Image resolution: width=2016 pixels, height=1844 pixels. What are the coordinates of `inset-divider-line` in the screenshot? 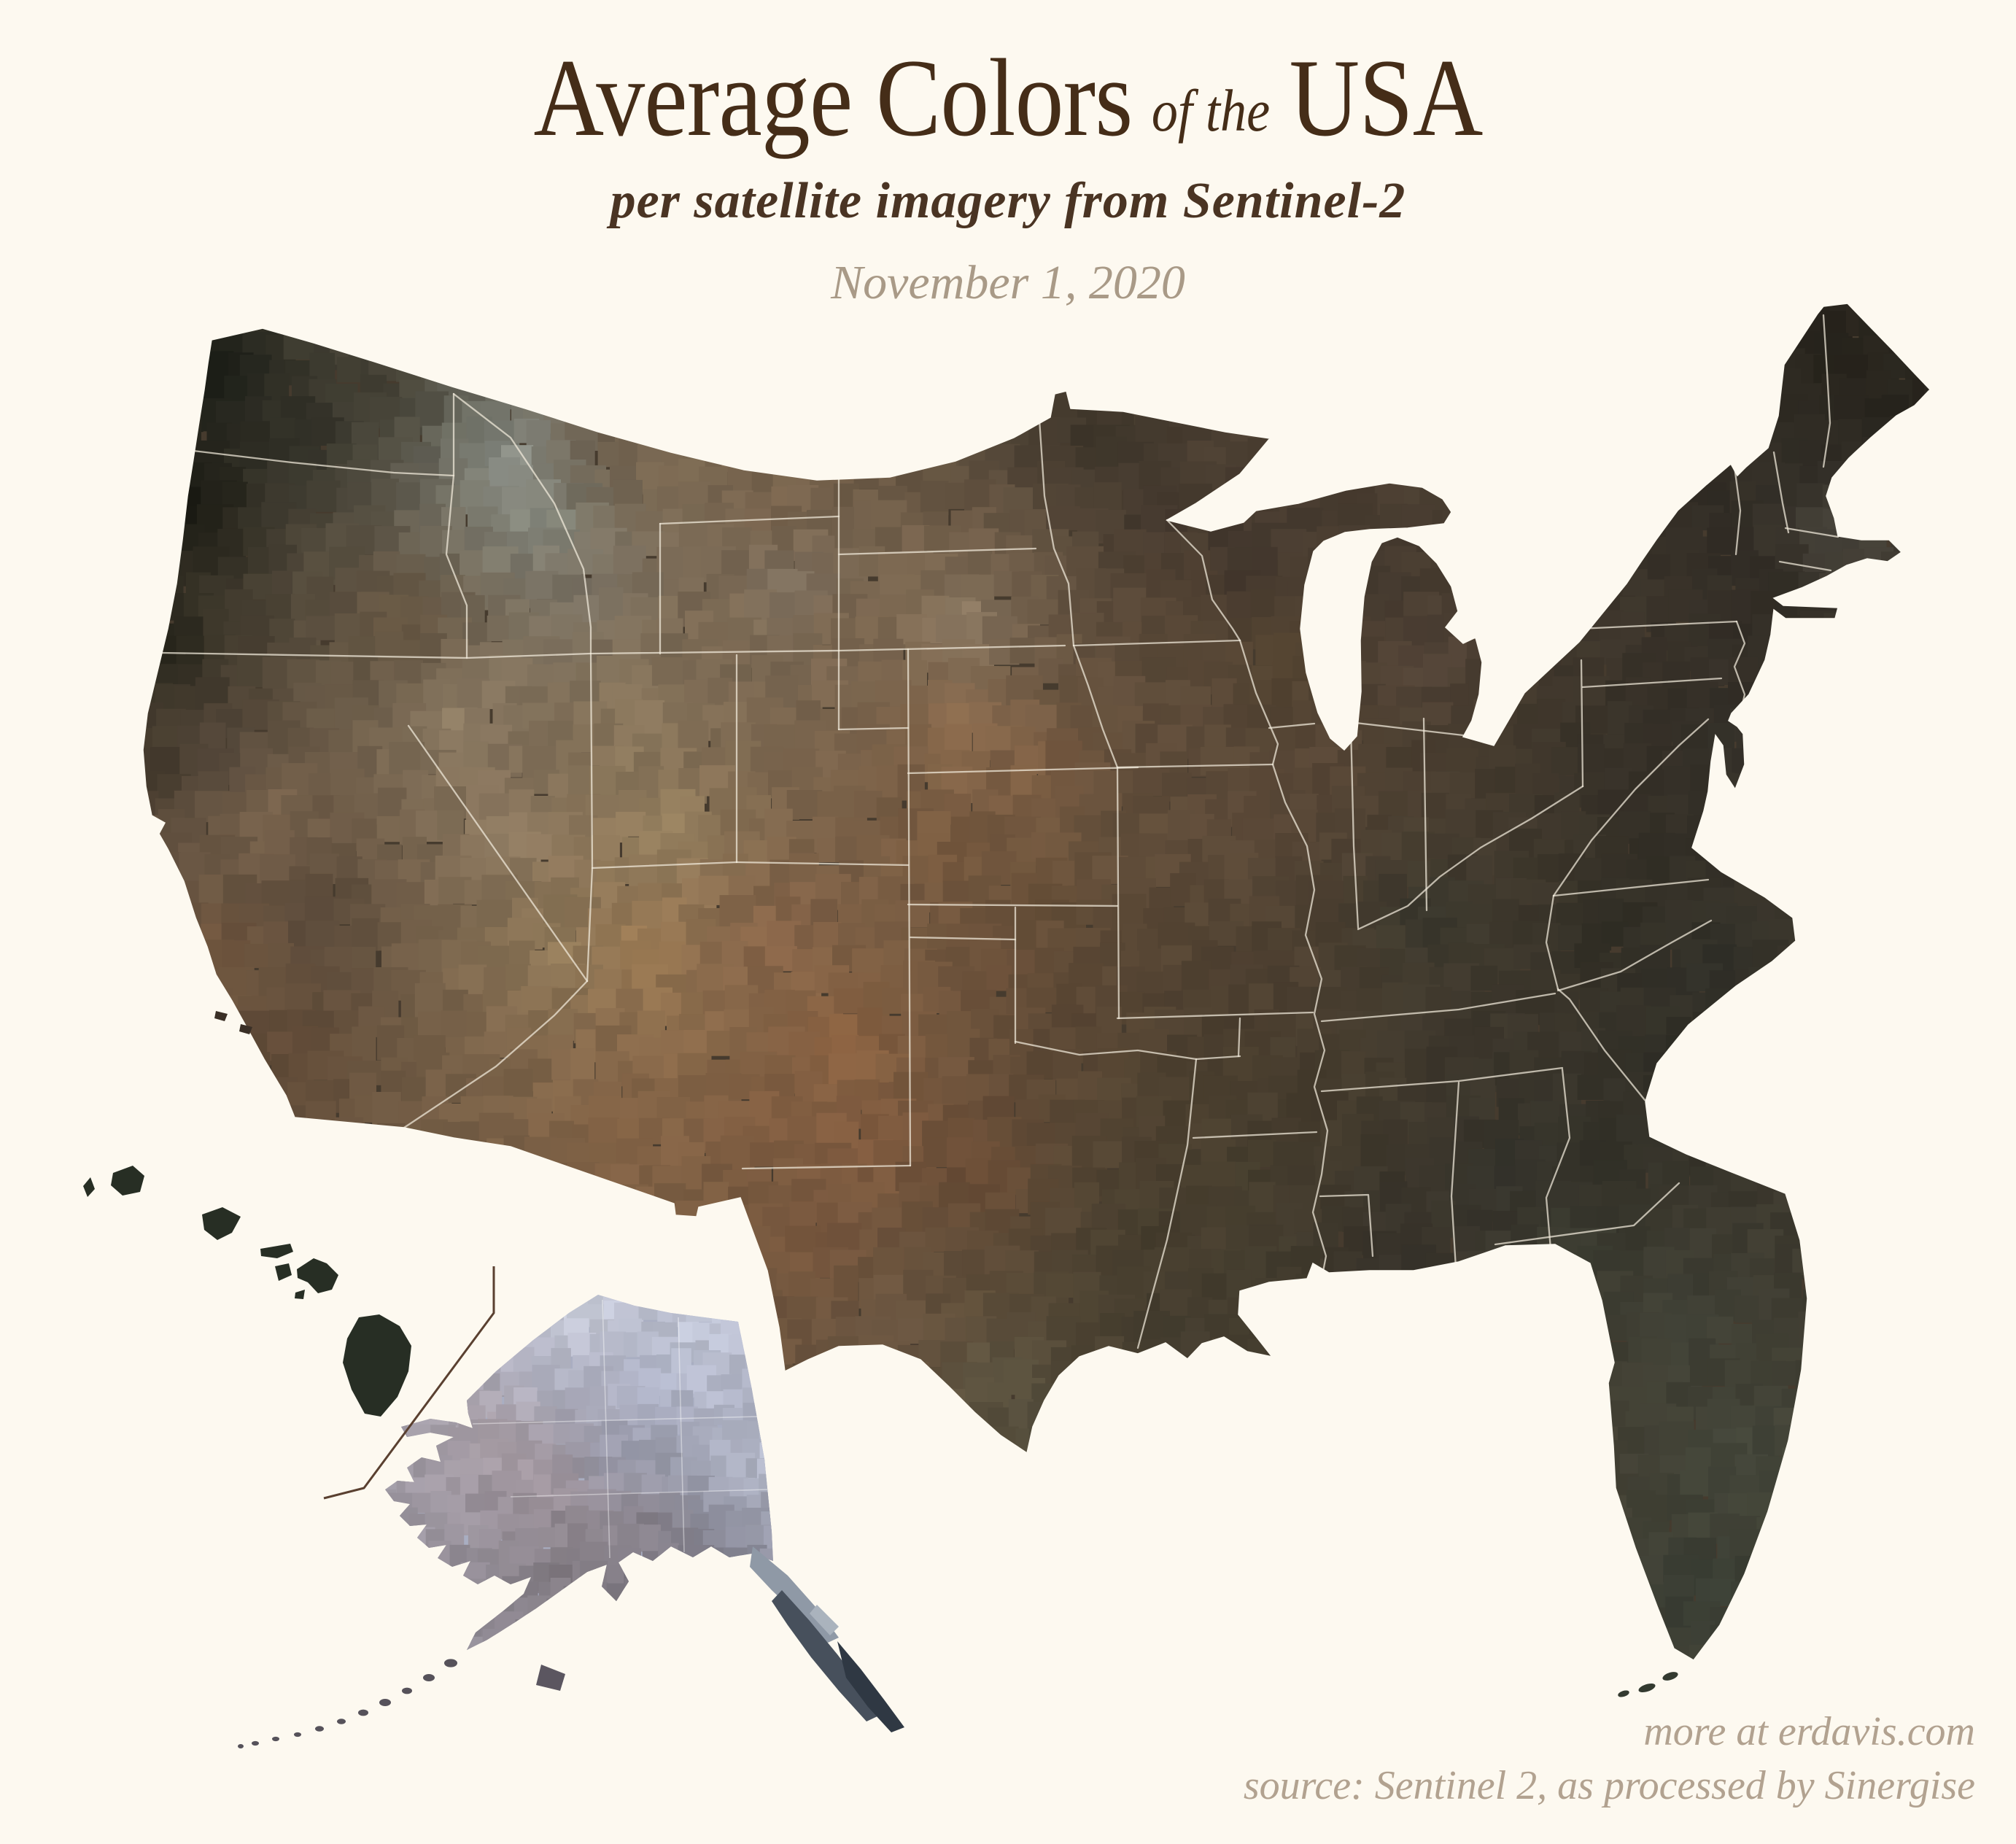 It's located at (409, 1383).